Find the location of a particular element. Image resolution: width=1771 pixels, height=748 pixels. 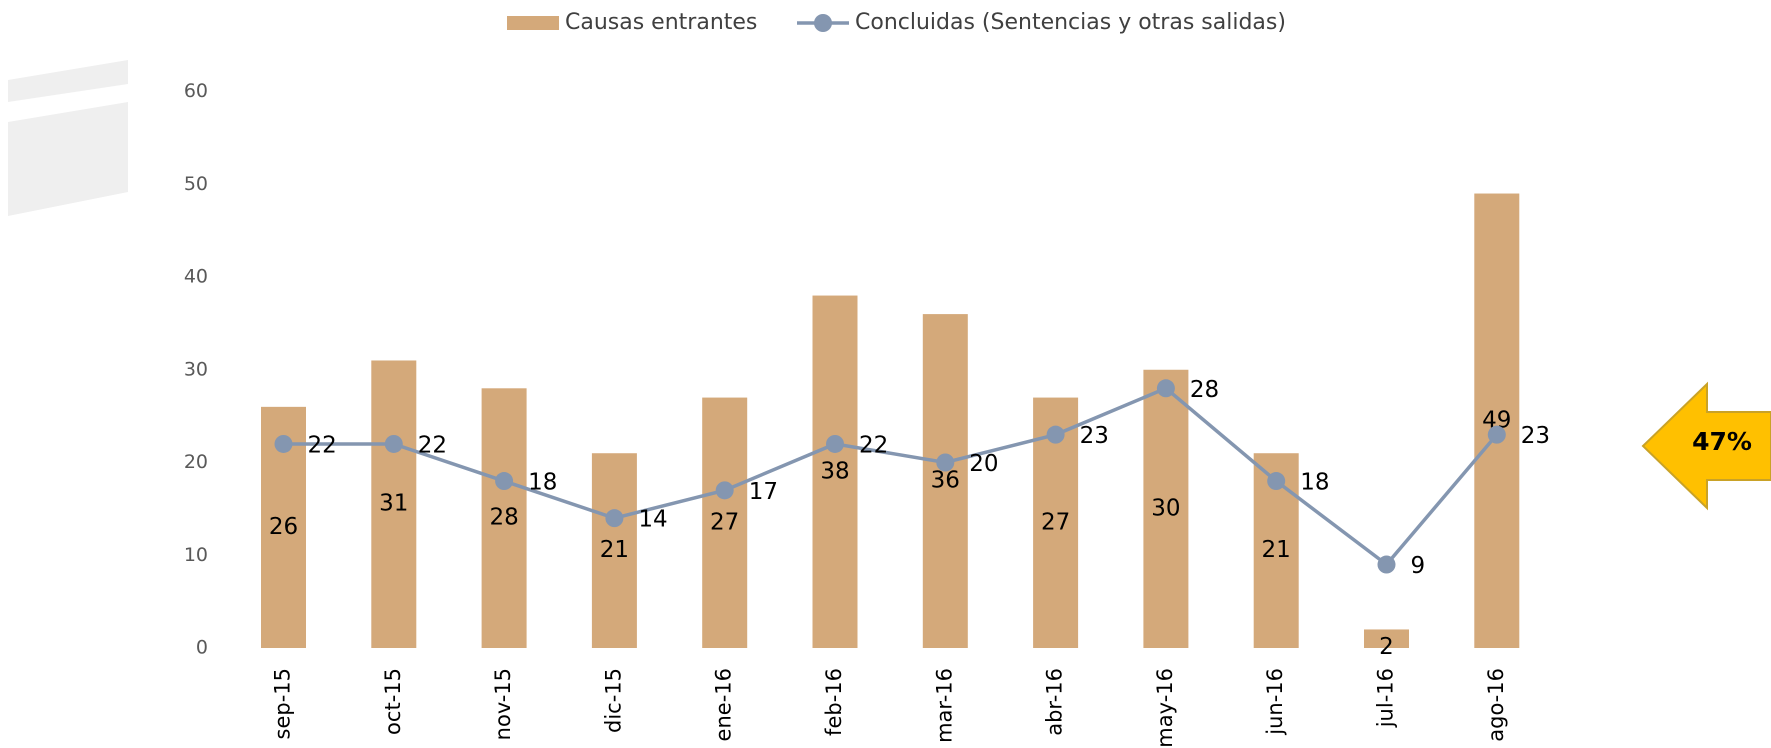

y-tick-label: 20 is located at coordinates (196, 462).